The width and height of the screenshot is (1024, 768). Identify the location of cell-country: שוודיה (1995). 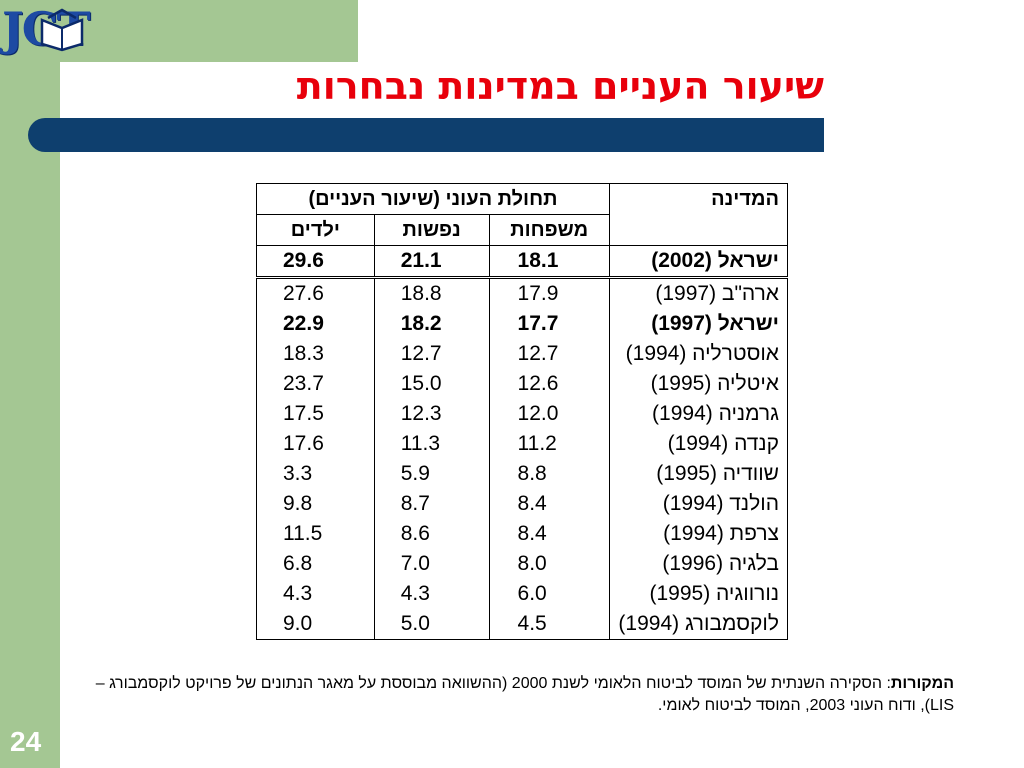
(698, 474).